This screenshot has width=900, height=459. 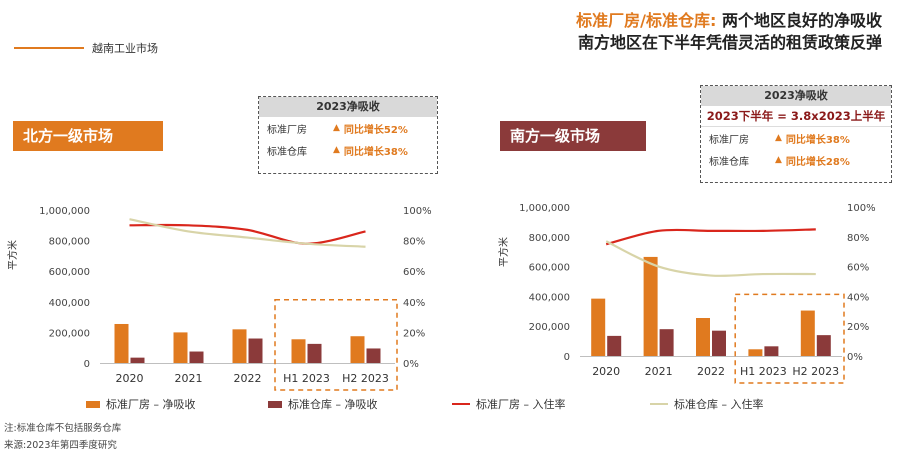 What do you see at coordinates (88, 136) in the screenshot?
I see `north-market-label: 北方一级市场` at bounding box center [88, 136].